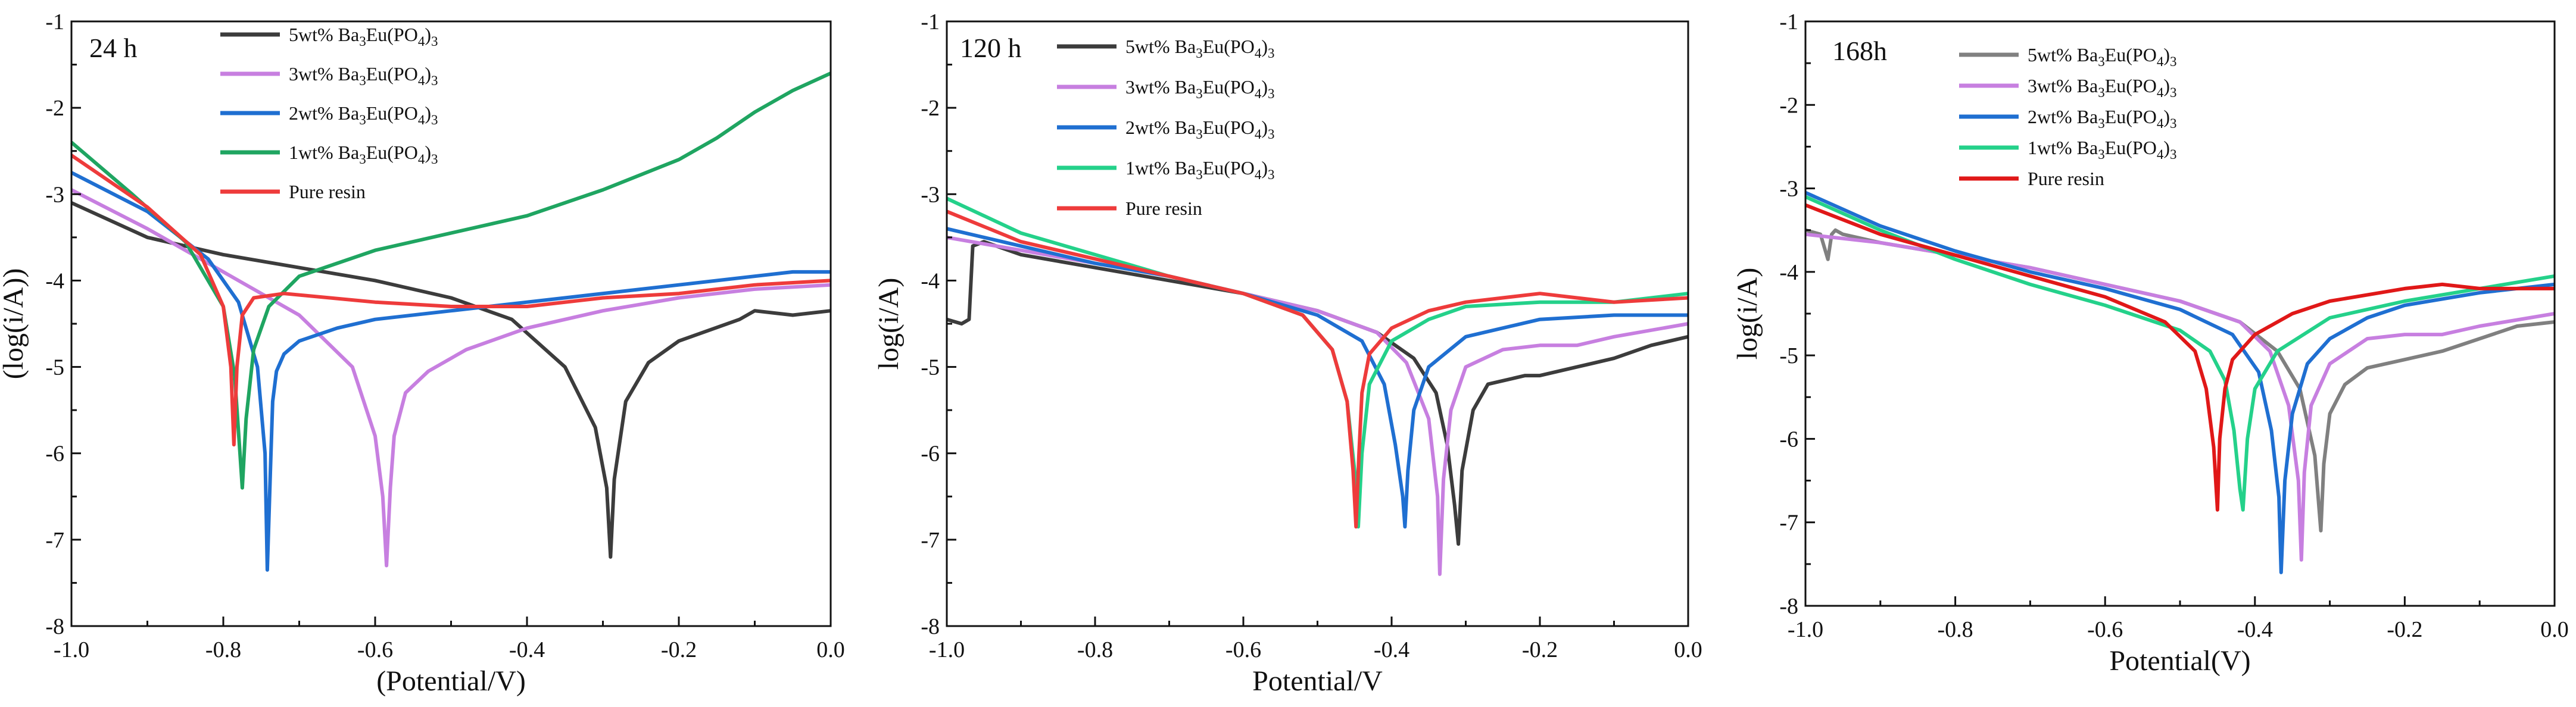 The height and width of the screenshot is (707, 2576). What do you see at coordinates (1859, 51) in the screenshot?
I see `panel-title: 168h` at bounding box center [1859, 51].